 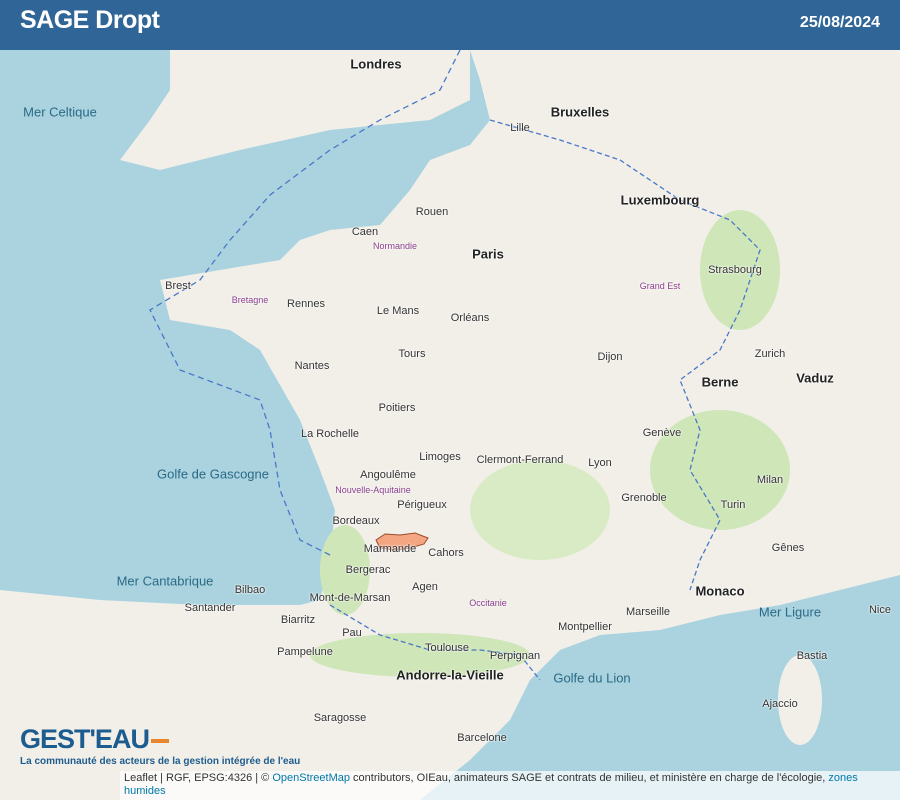 What do you see at coordinates (610, 357) in the screenshot?
I see `city-label: Dijon` at bounding box center [610, 357].